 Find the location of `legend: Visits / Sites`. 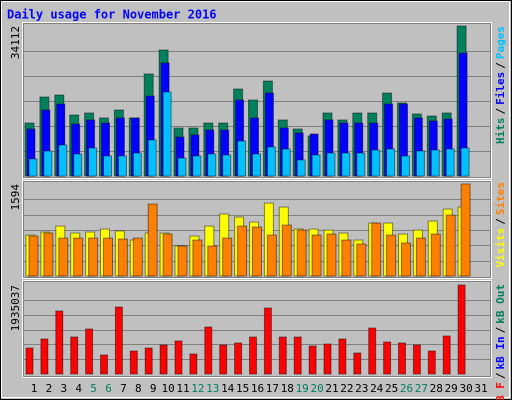

legend: Visits / Sites is located at coordinates (500, 225).